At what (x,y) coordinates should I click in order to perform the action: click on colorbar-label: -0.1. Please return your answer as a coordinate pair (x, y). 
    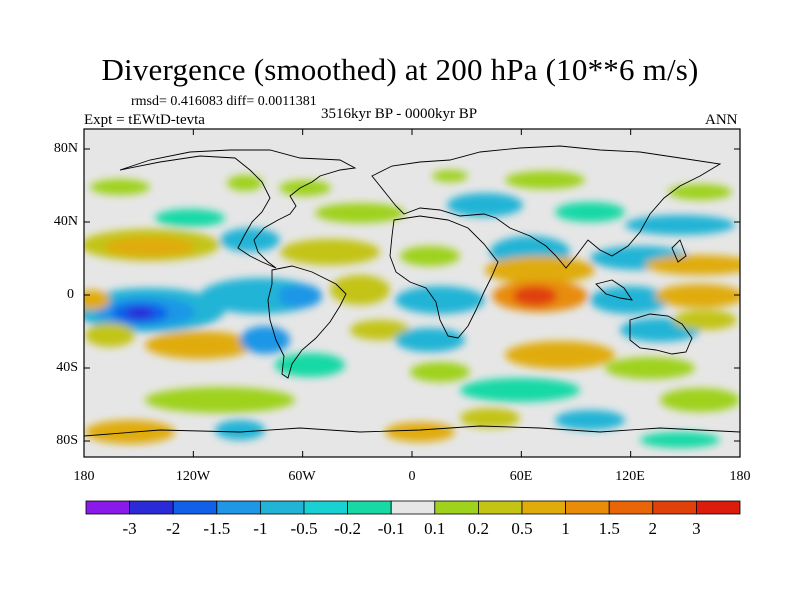
    Looking at the image, I should click on (391, 528).